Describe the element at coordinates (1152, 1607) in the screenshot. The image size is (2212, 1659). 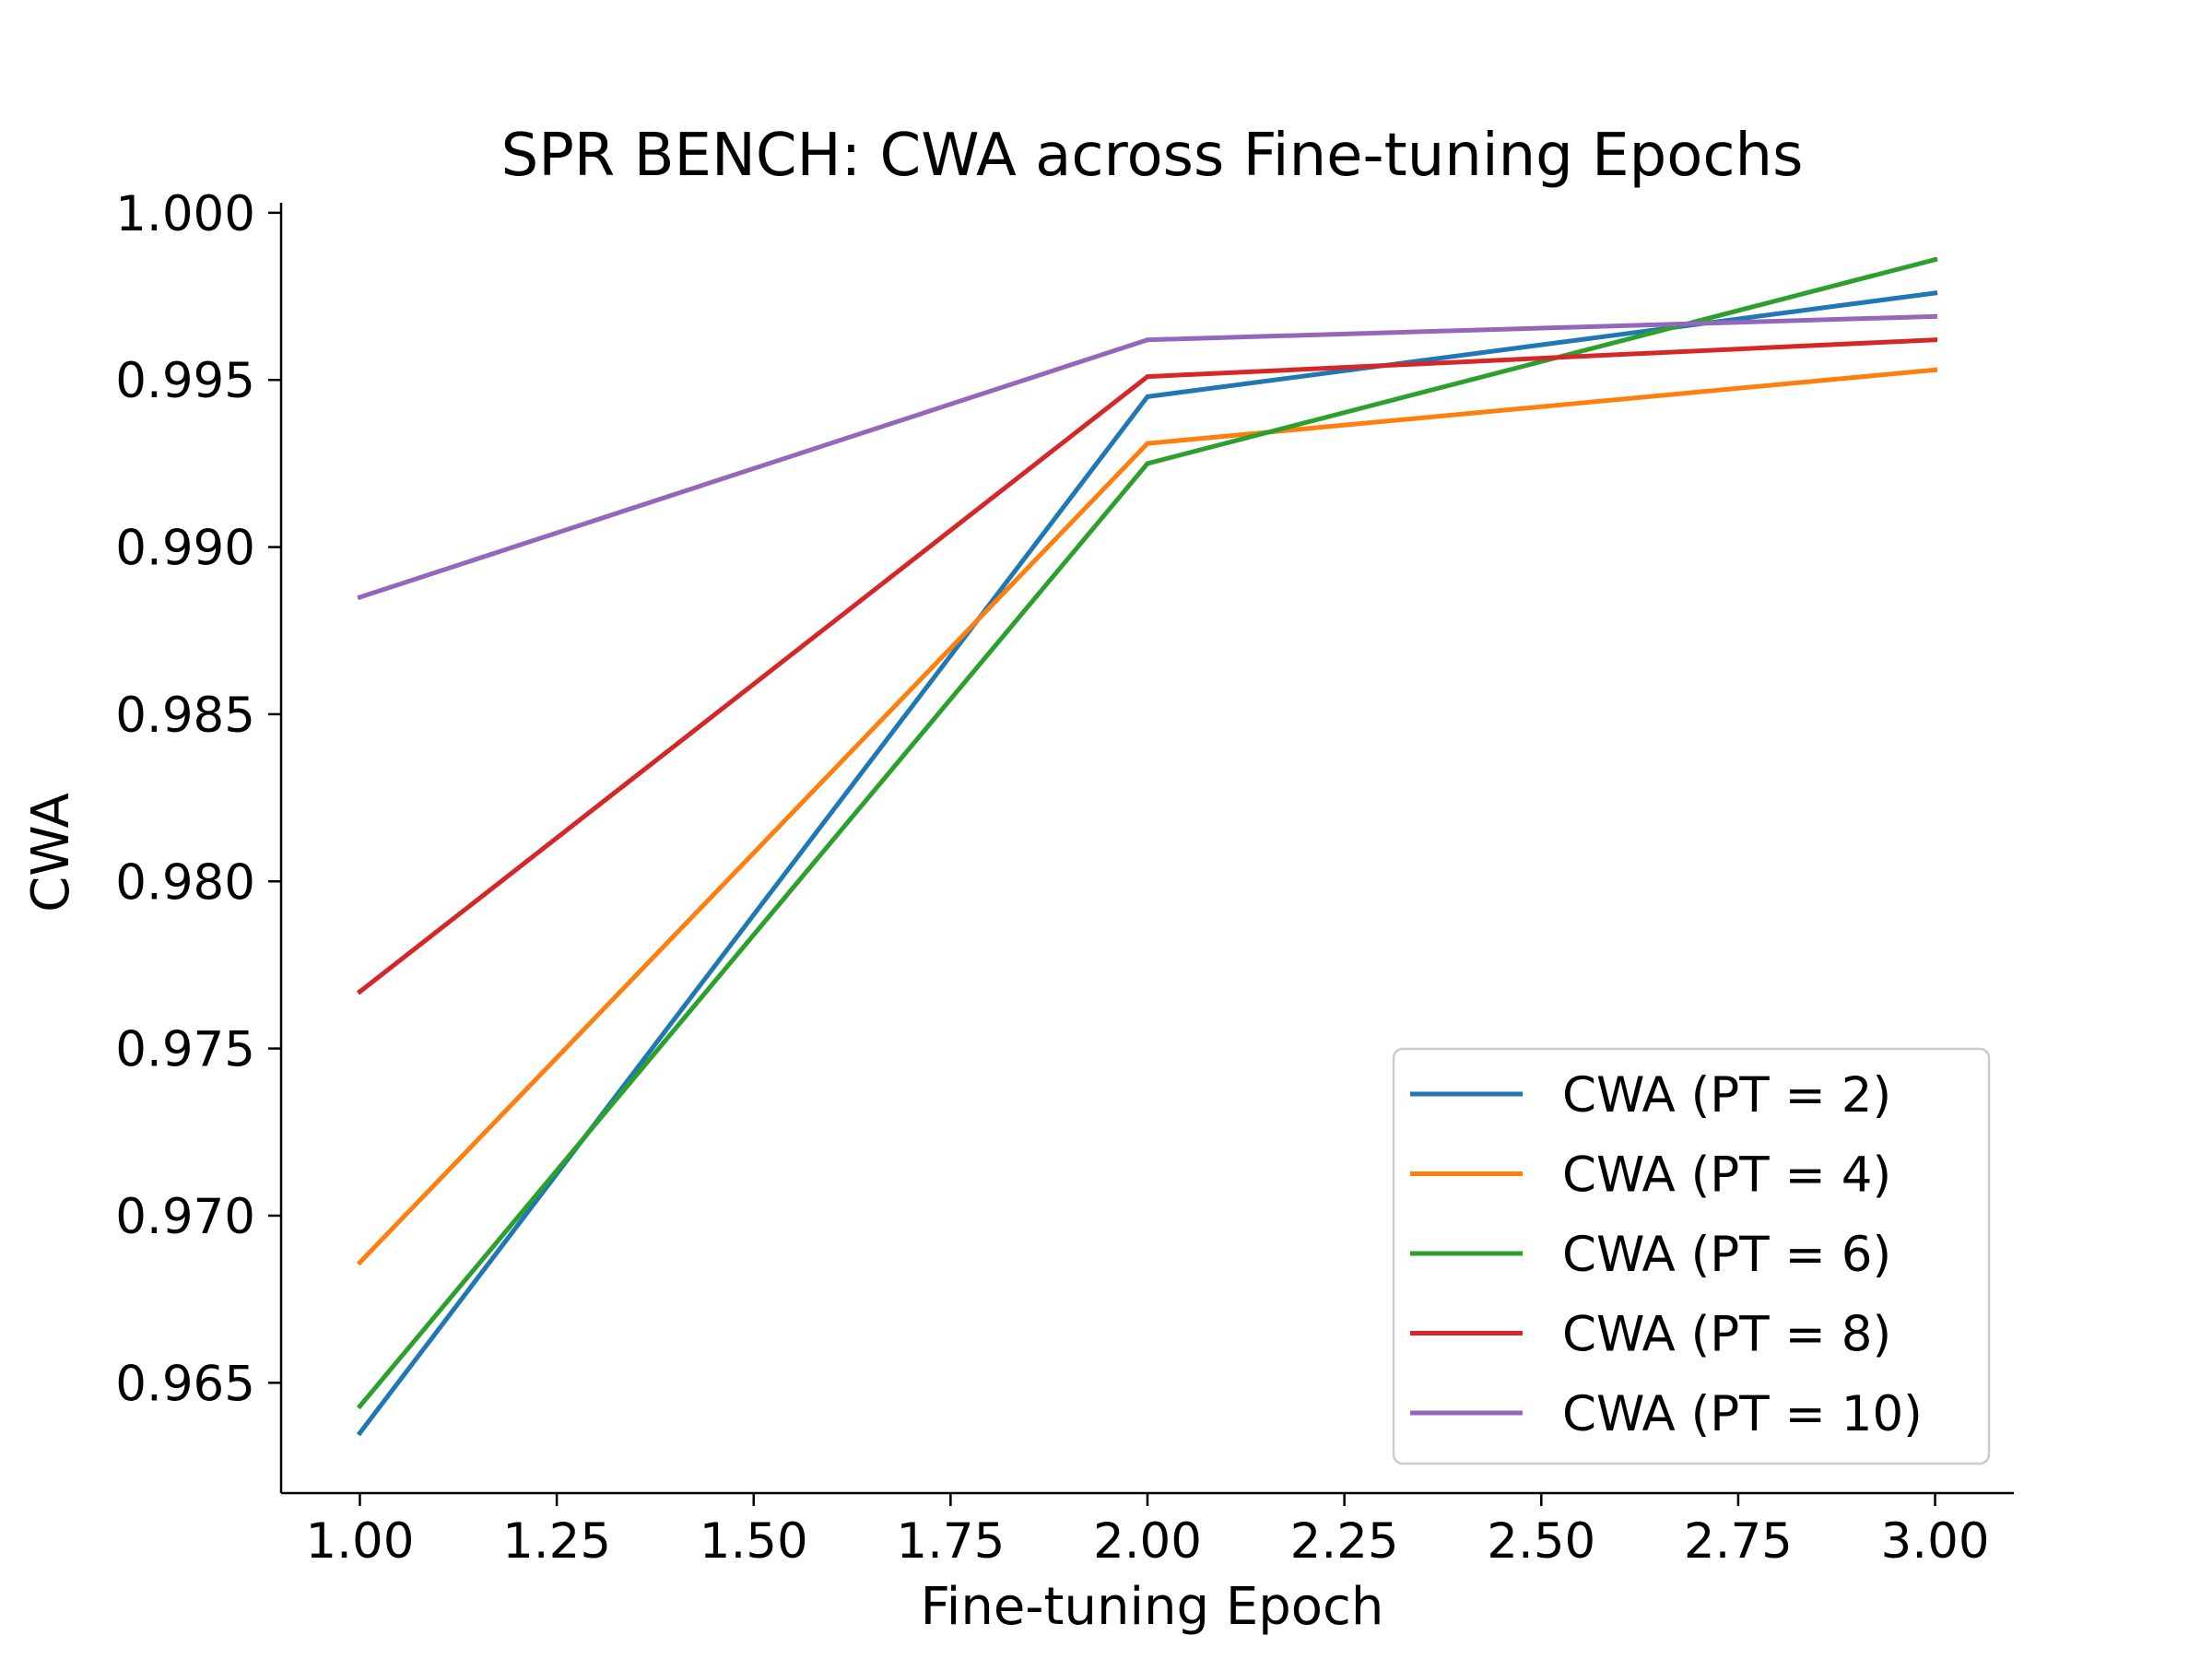
I see `x-axis-label: Fine-tuning Epoch` at that location.